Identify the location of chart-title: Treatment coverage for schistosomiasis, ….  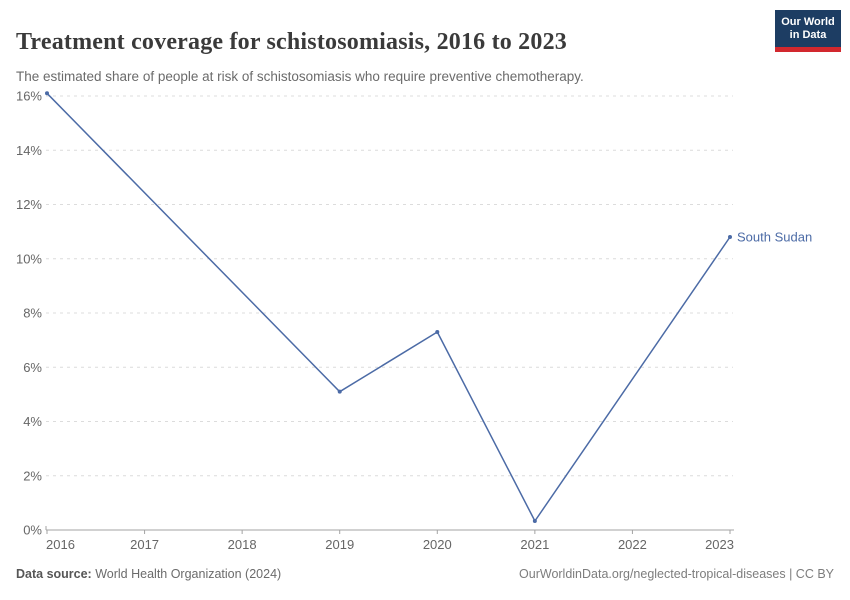
(291, 42).